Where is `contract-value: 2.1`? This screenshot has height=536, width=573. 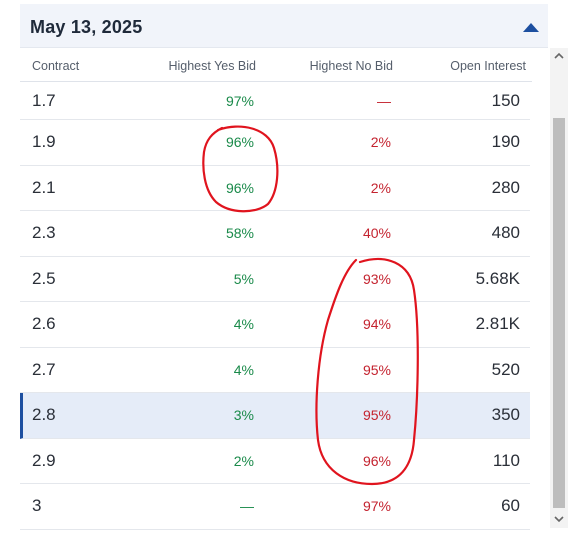 contract-value: 2.1 is located at coordinates (44, 187).